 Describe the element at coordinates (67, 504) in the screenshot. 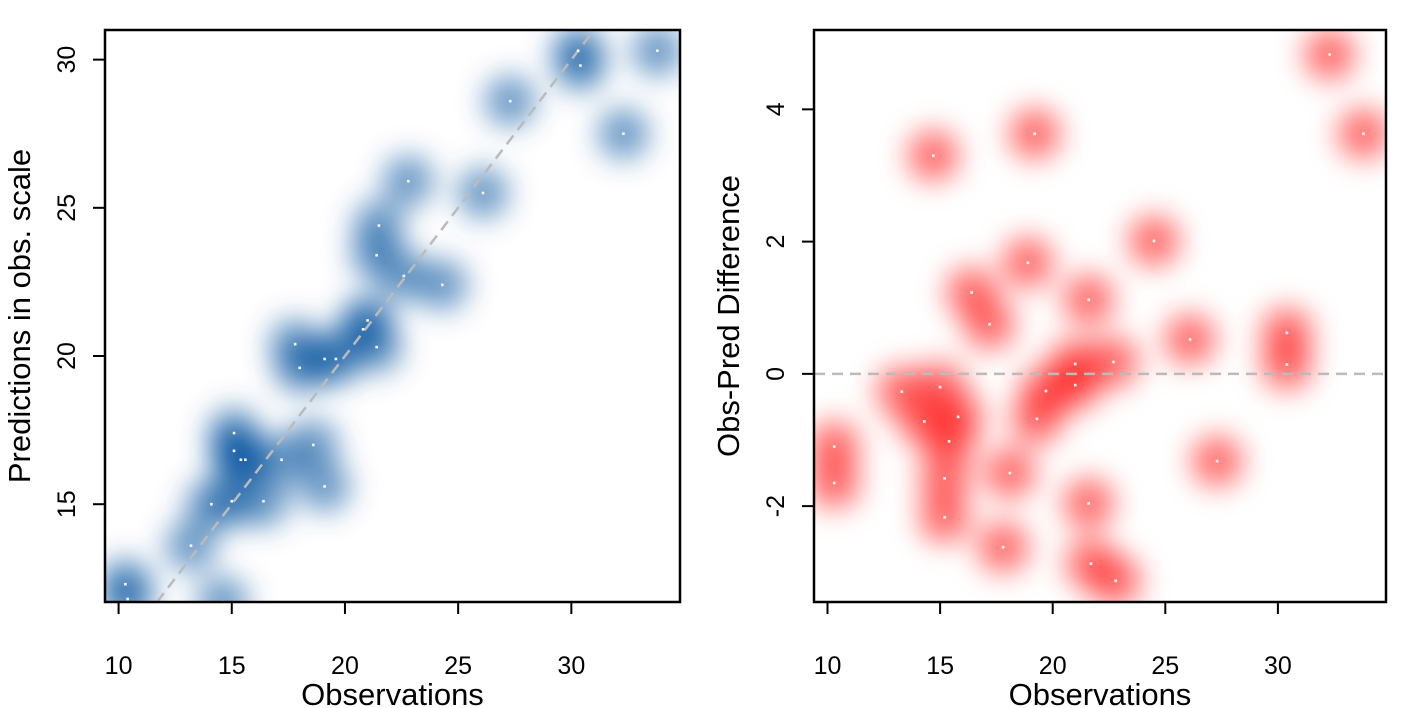

I see `y-tick-label: 15` at that location.